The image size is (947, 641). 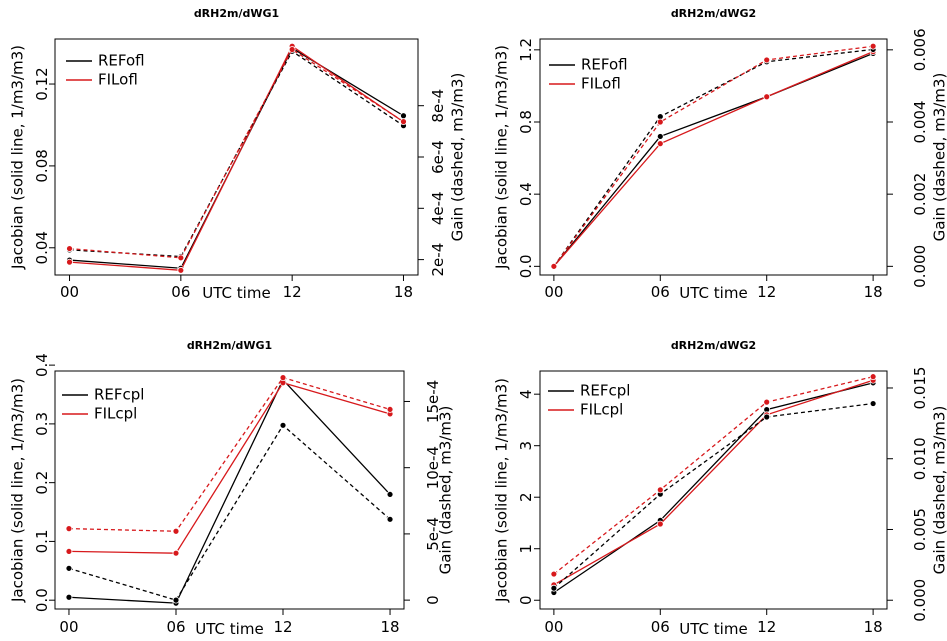 I want to click on y-tick-label: 3, so click(x=526, y=446).